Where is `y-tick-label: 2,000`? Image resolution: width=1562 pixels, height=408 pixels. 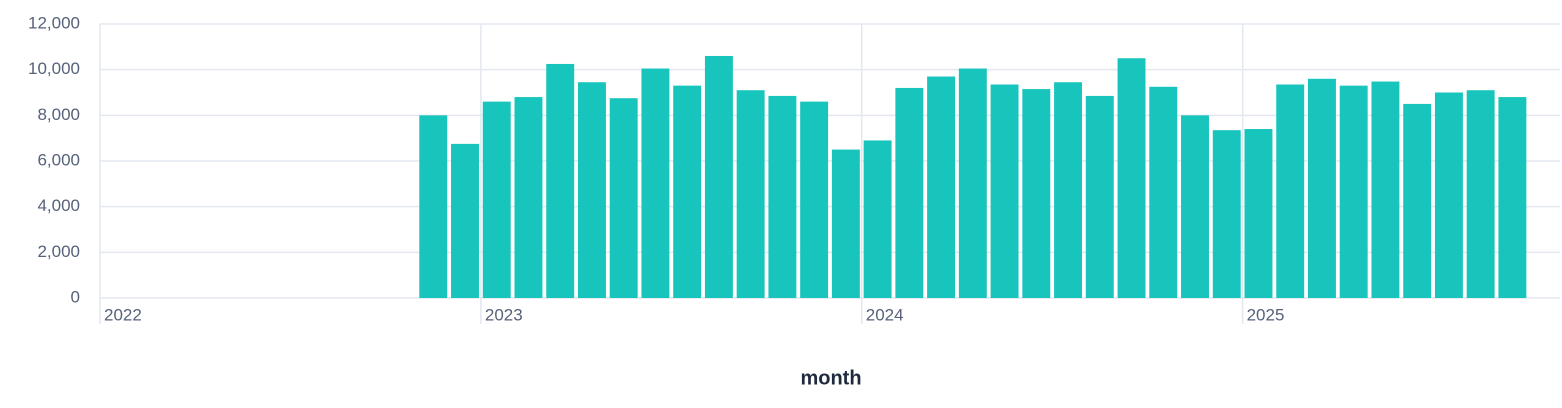
y-tick-label: 2,000 is located at coordinates (58, 251).